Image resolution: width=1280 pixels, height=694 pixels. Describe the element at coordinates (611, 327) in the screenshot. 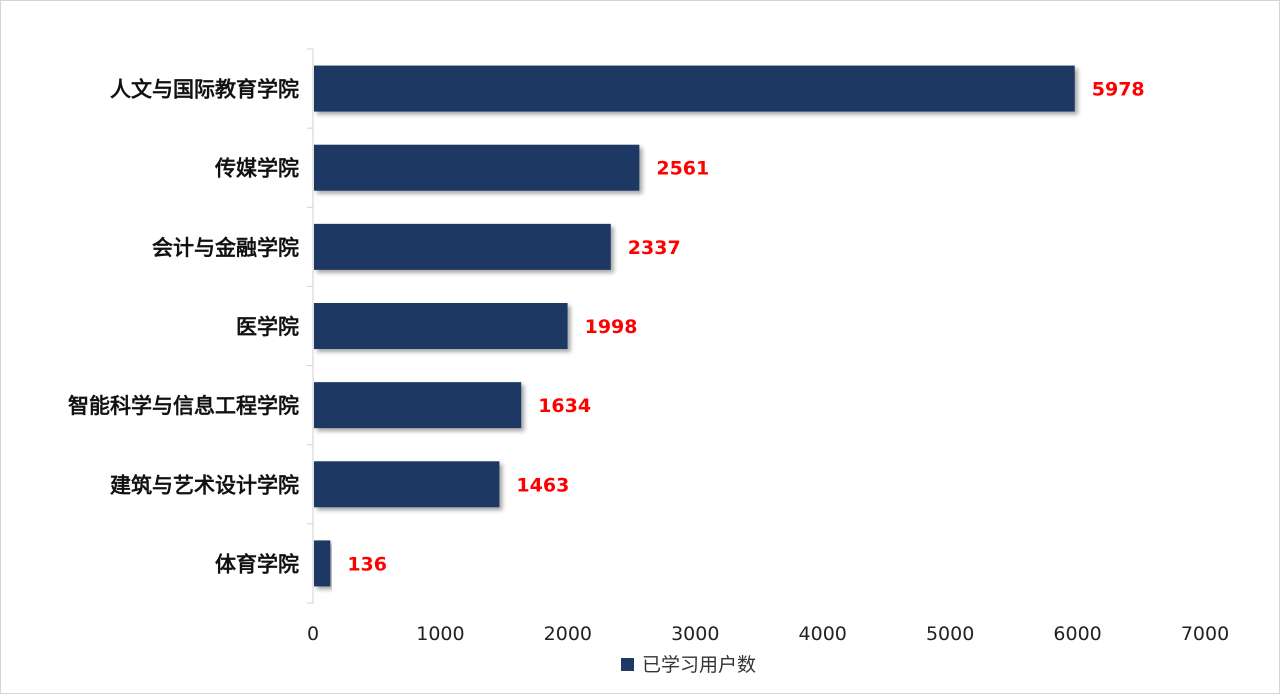

I see `data-label: 1998` at that location.